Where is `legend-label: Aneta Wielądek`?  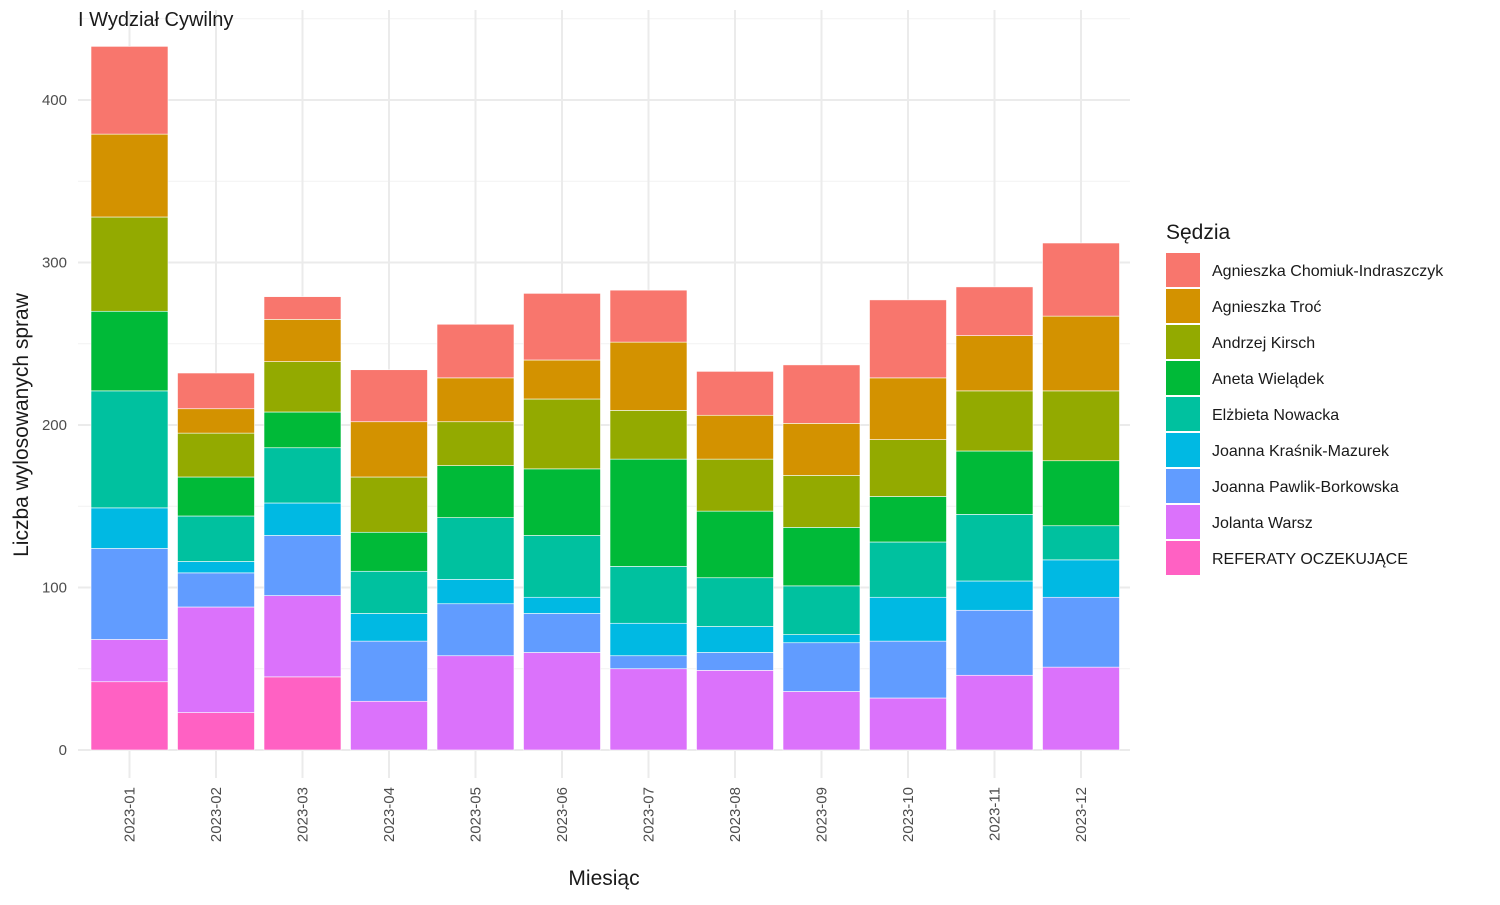 legend-label: Aneta Wielądek is located at coordinates (1268, 379).